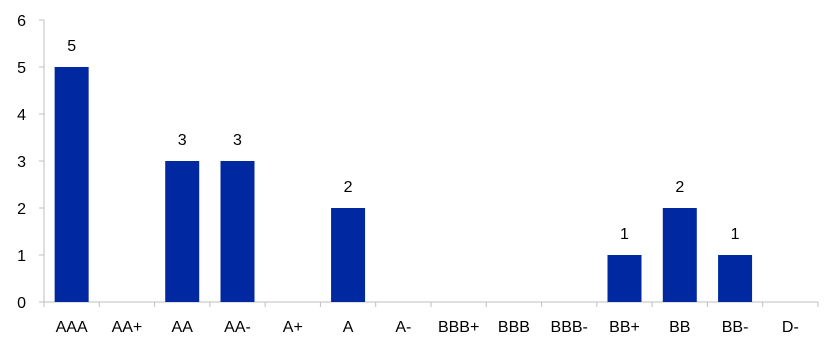 Image resolution: width=838 pixels, height=344 pixels. What do you see at coordinates (348, 255) in the screenshot?
I see `bar-a` at bounding box center [348, 255].